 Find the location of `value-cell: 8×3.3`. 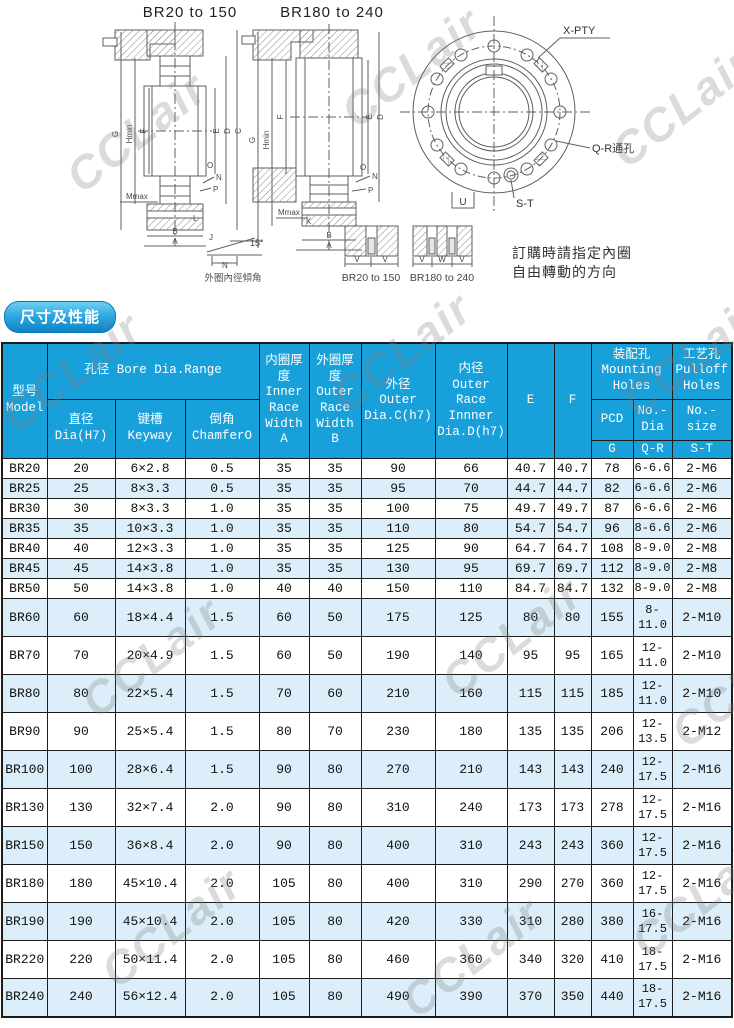

value-cell: 8×3.3 is located at coordinates (150, 509).